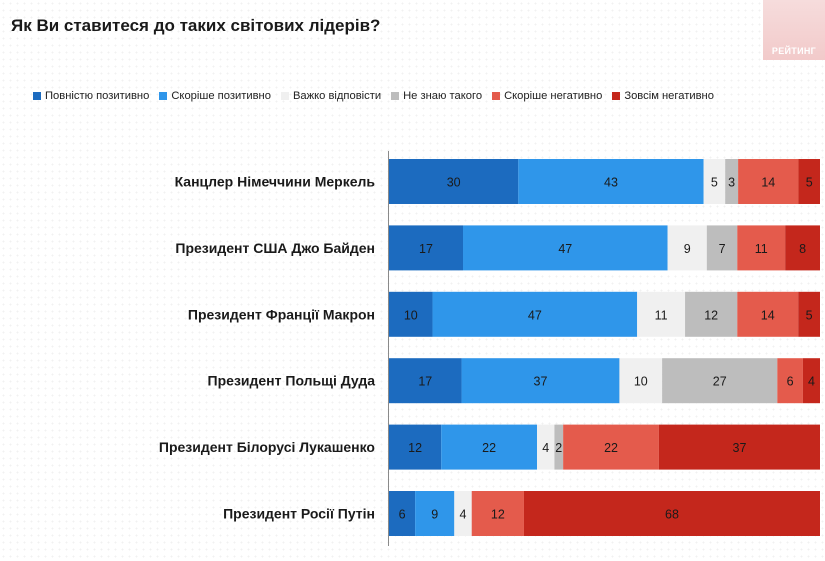 This screenshot has height=561, width=825. I want to click on legend-item: Скоріше позитивно, so click(215, 96).